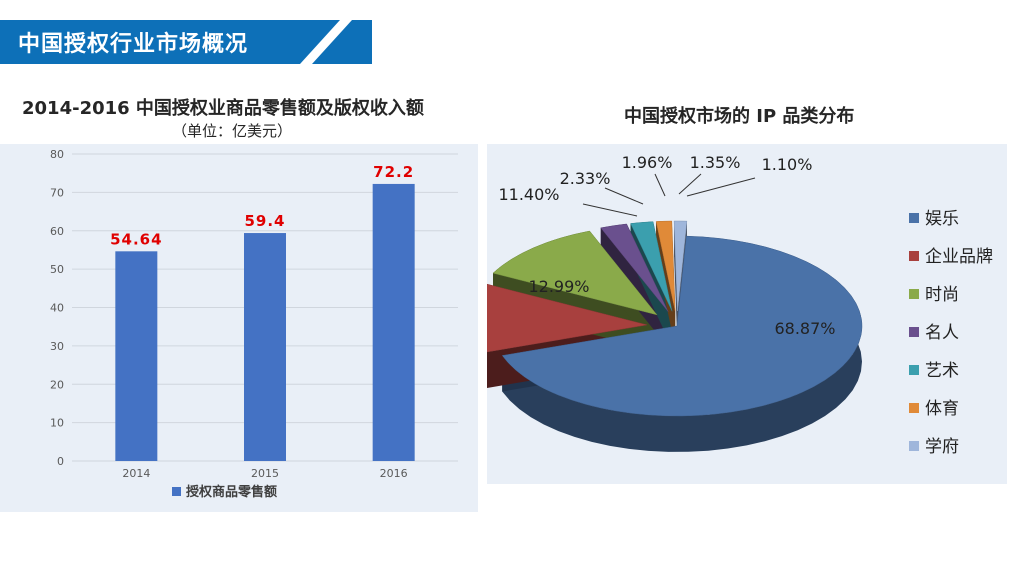 The image size is (1024, 576). Describe the element at coordinates (57, 346) in the screenshot. I see `y-tick-label: 30` at that location.